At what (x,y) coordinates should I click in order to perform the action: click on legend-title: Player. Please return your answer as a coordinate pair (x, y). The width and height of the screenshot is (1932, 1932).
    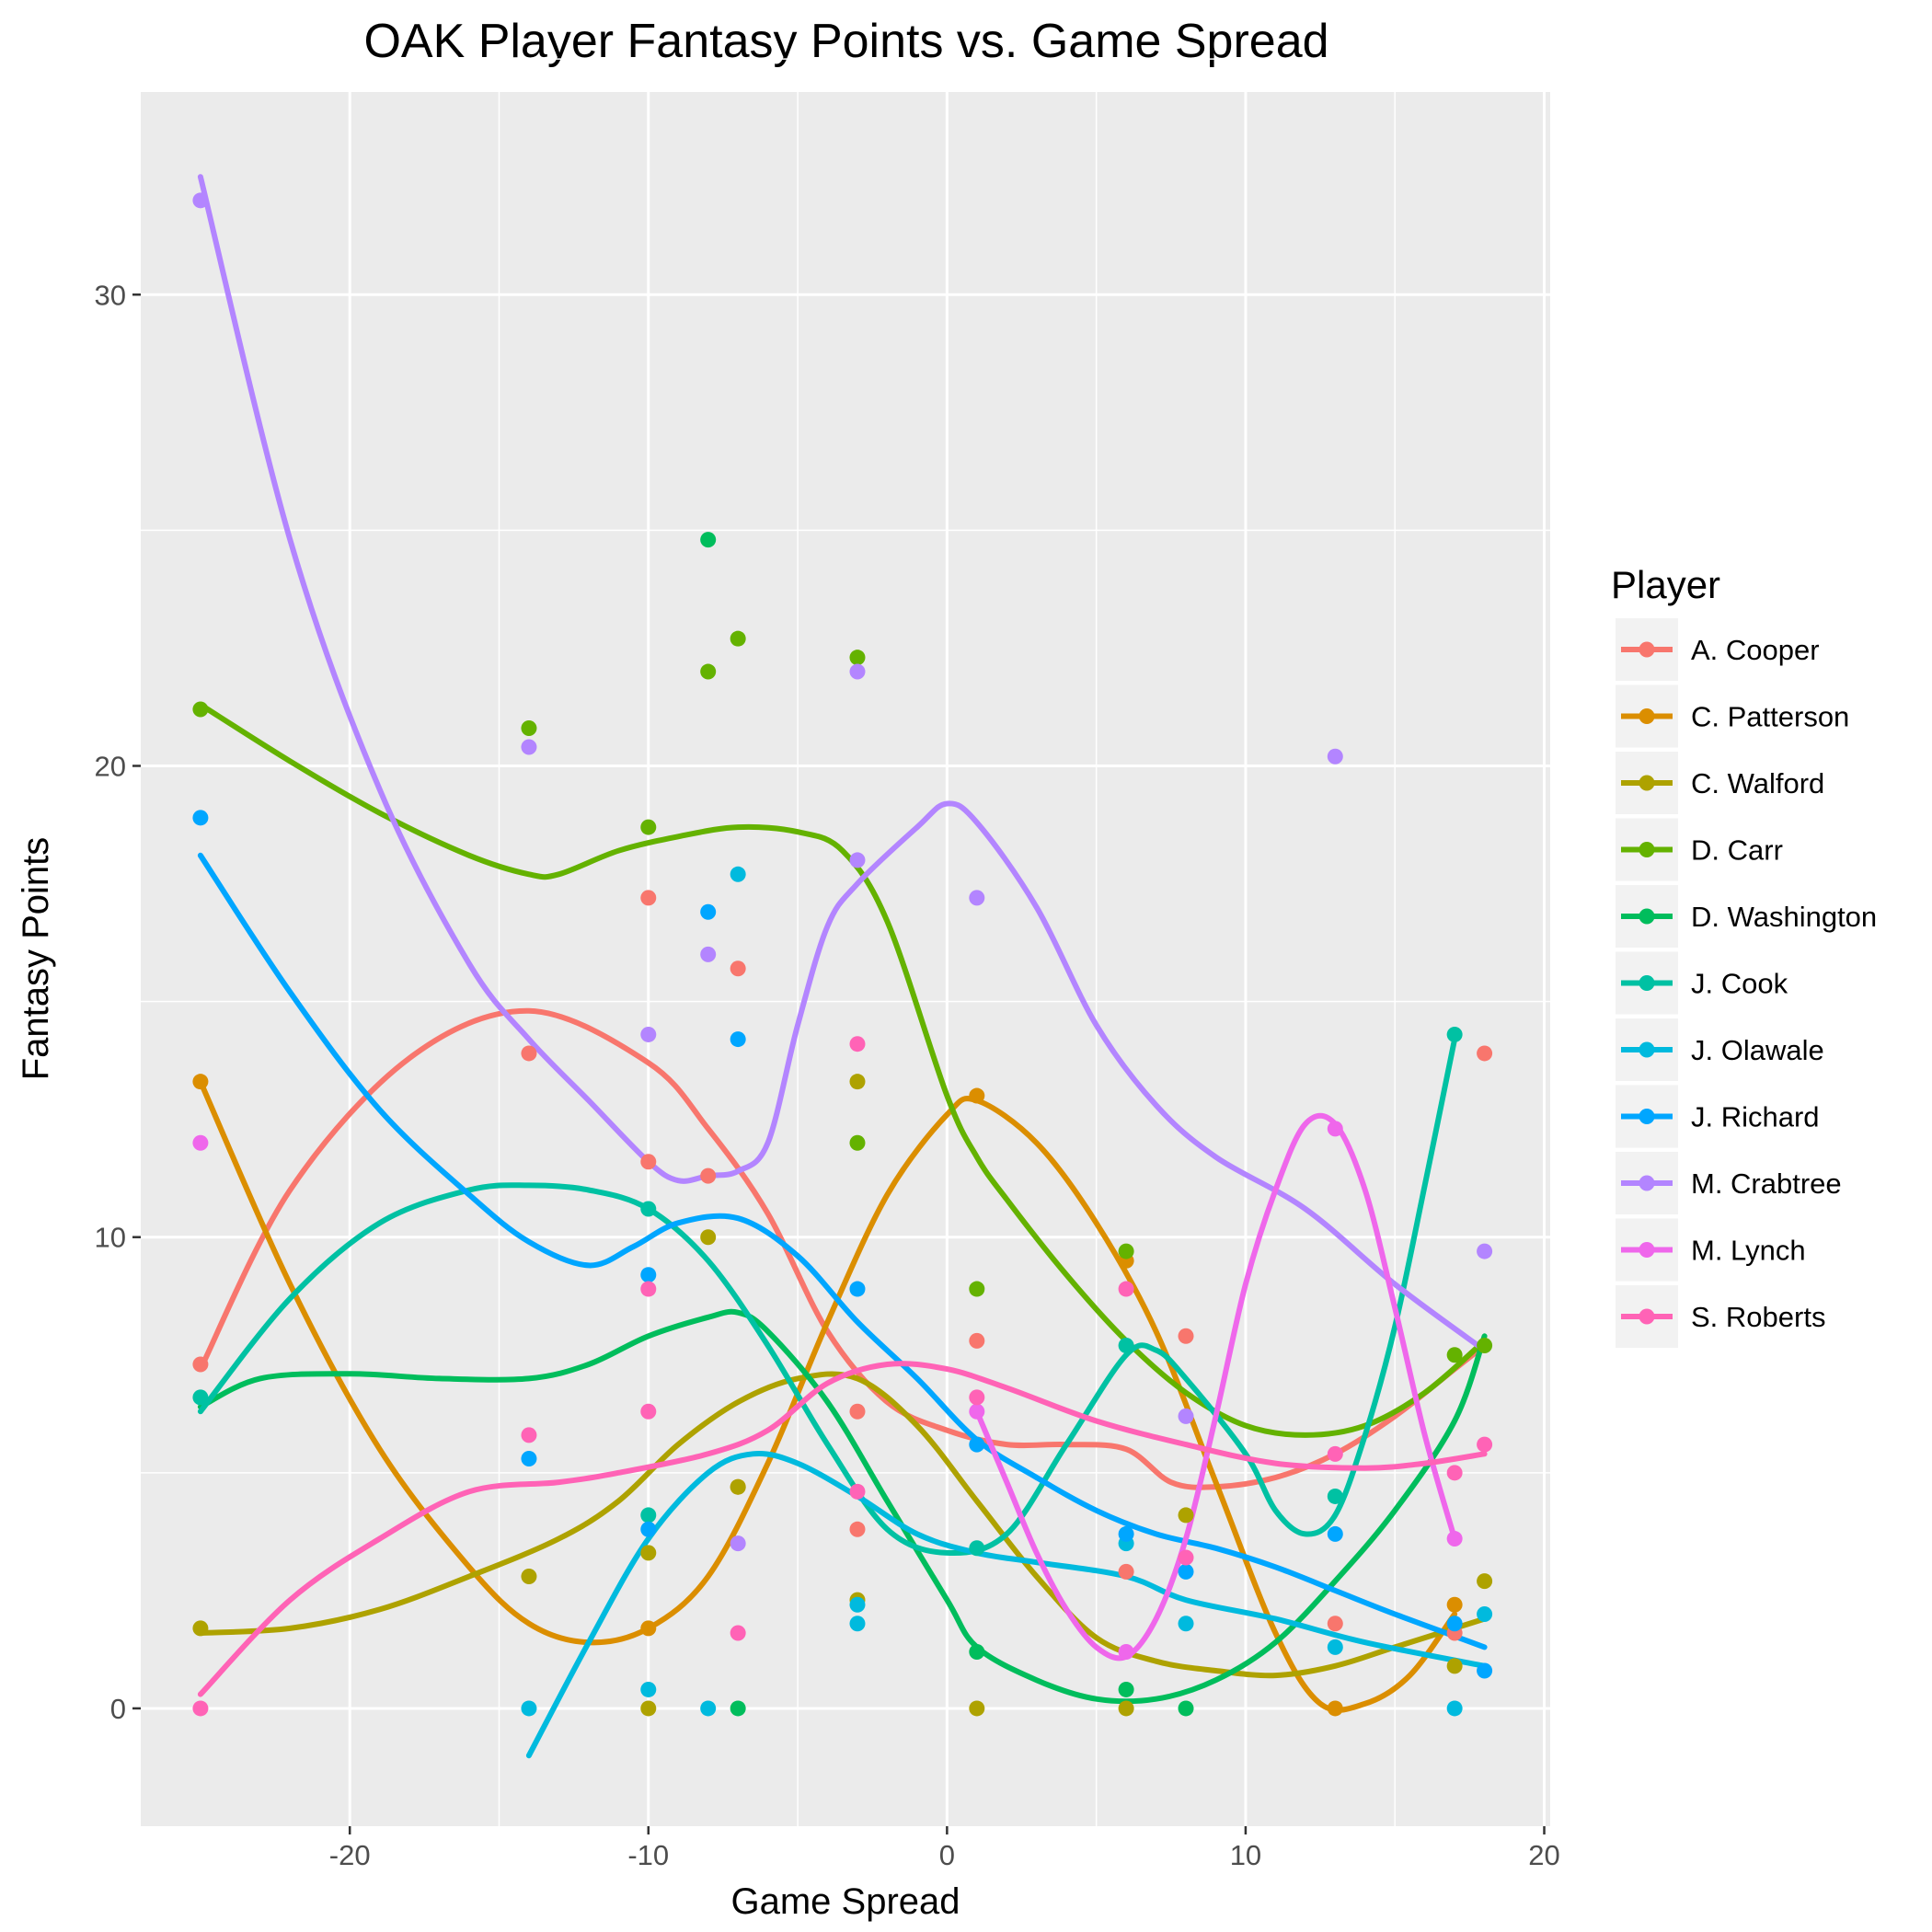
    Looking at the image, I should click on (1665, 584).